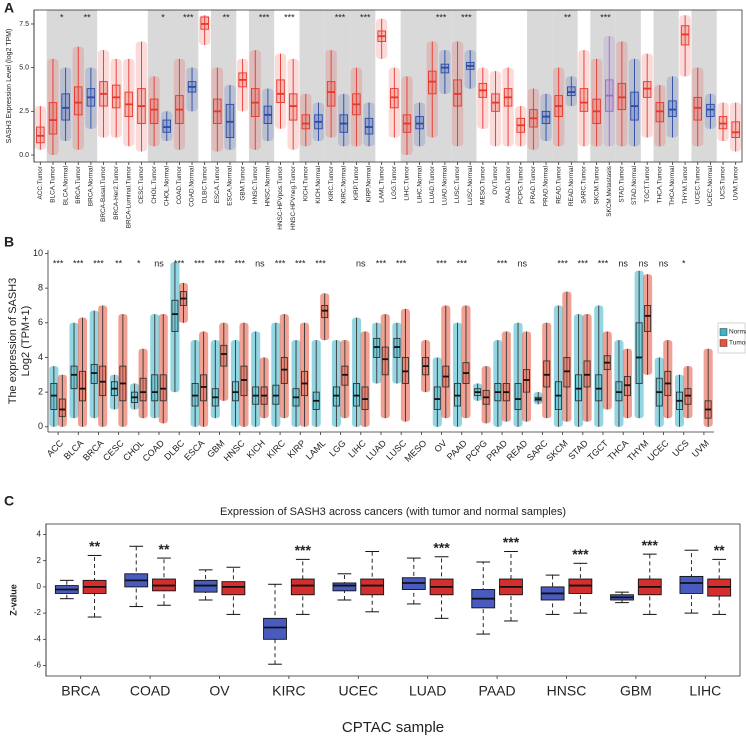 Image resolution: width=746 pixels, height=740 pixels. I want to click on x-tick-label: OV.Tumor, so click(495, 180).